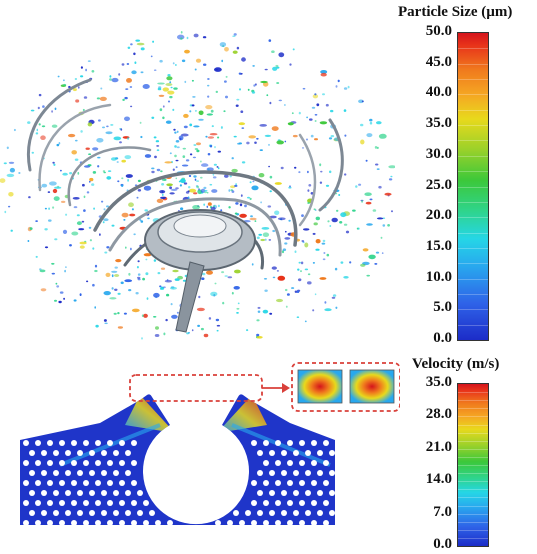  I want to click on atomizer-nozzle, so click(200, 271).